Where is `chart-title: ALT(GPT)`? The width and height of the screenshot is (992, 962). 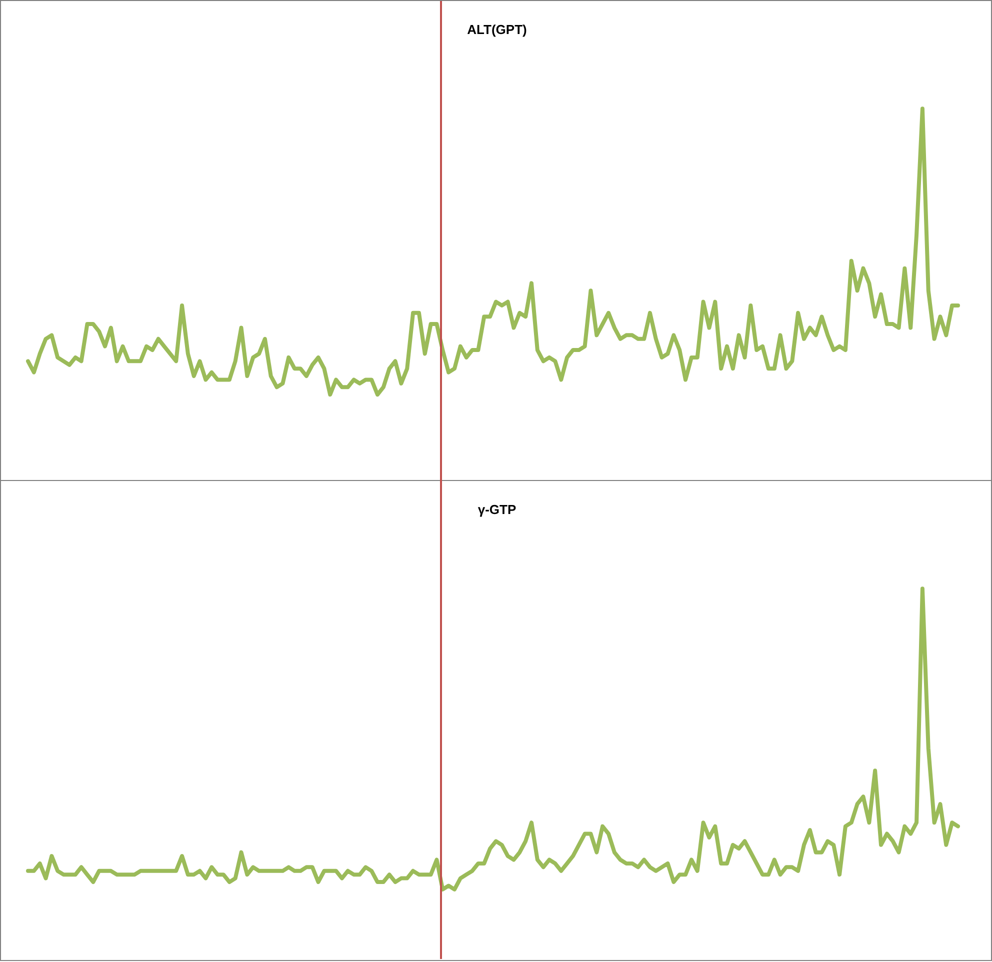
chart-title: ALT(GPT) is located at coordinates (497, 29).